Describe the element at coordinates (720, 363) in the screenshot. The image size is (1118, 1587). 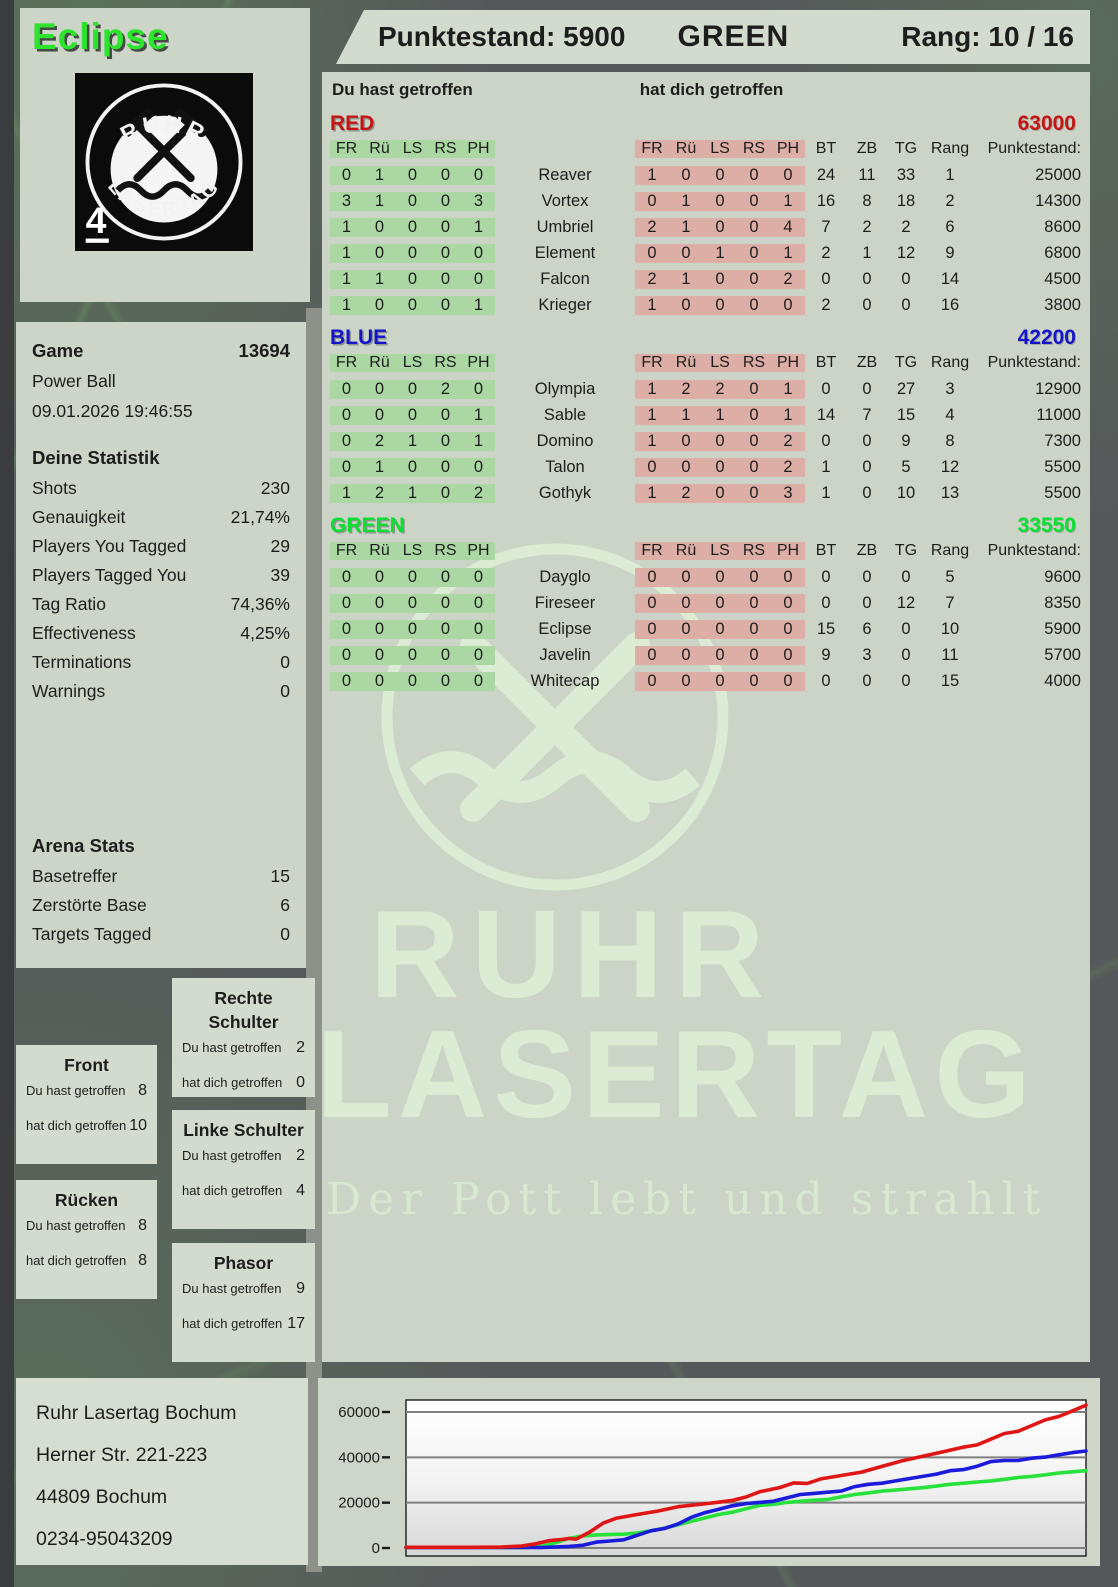
I see `hit-col-header: LS` at that location.